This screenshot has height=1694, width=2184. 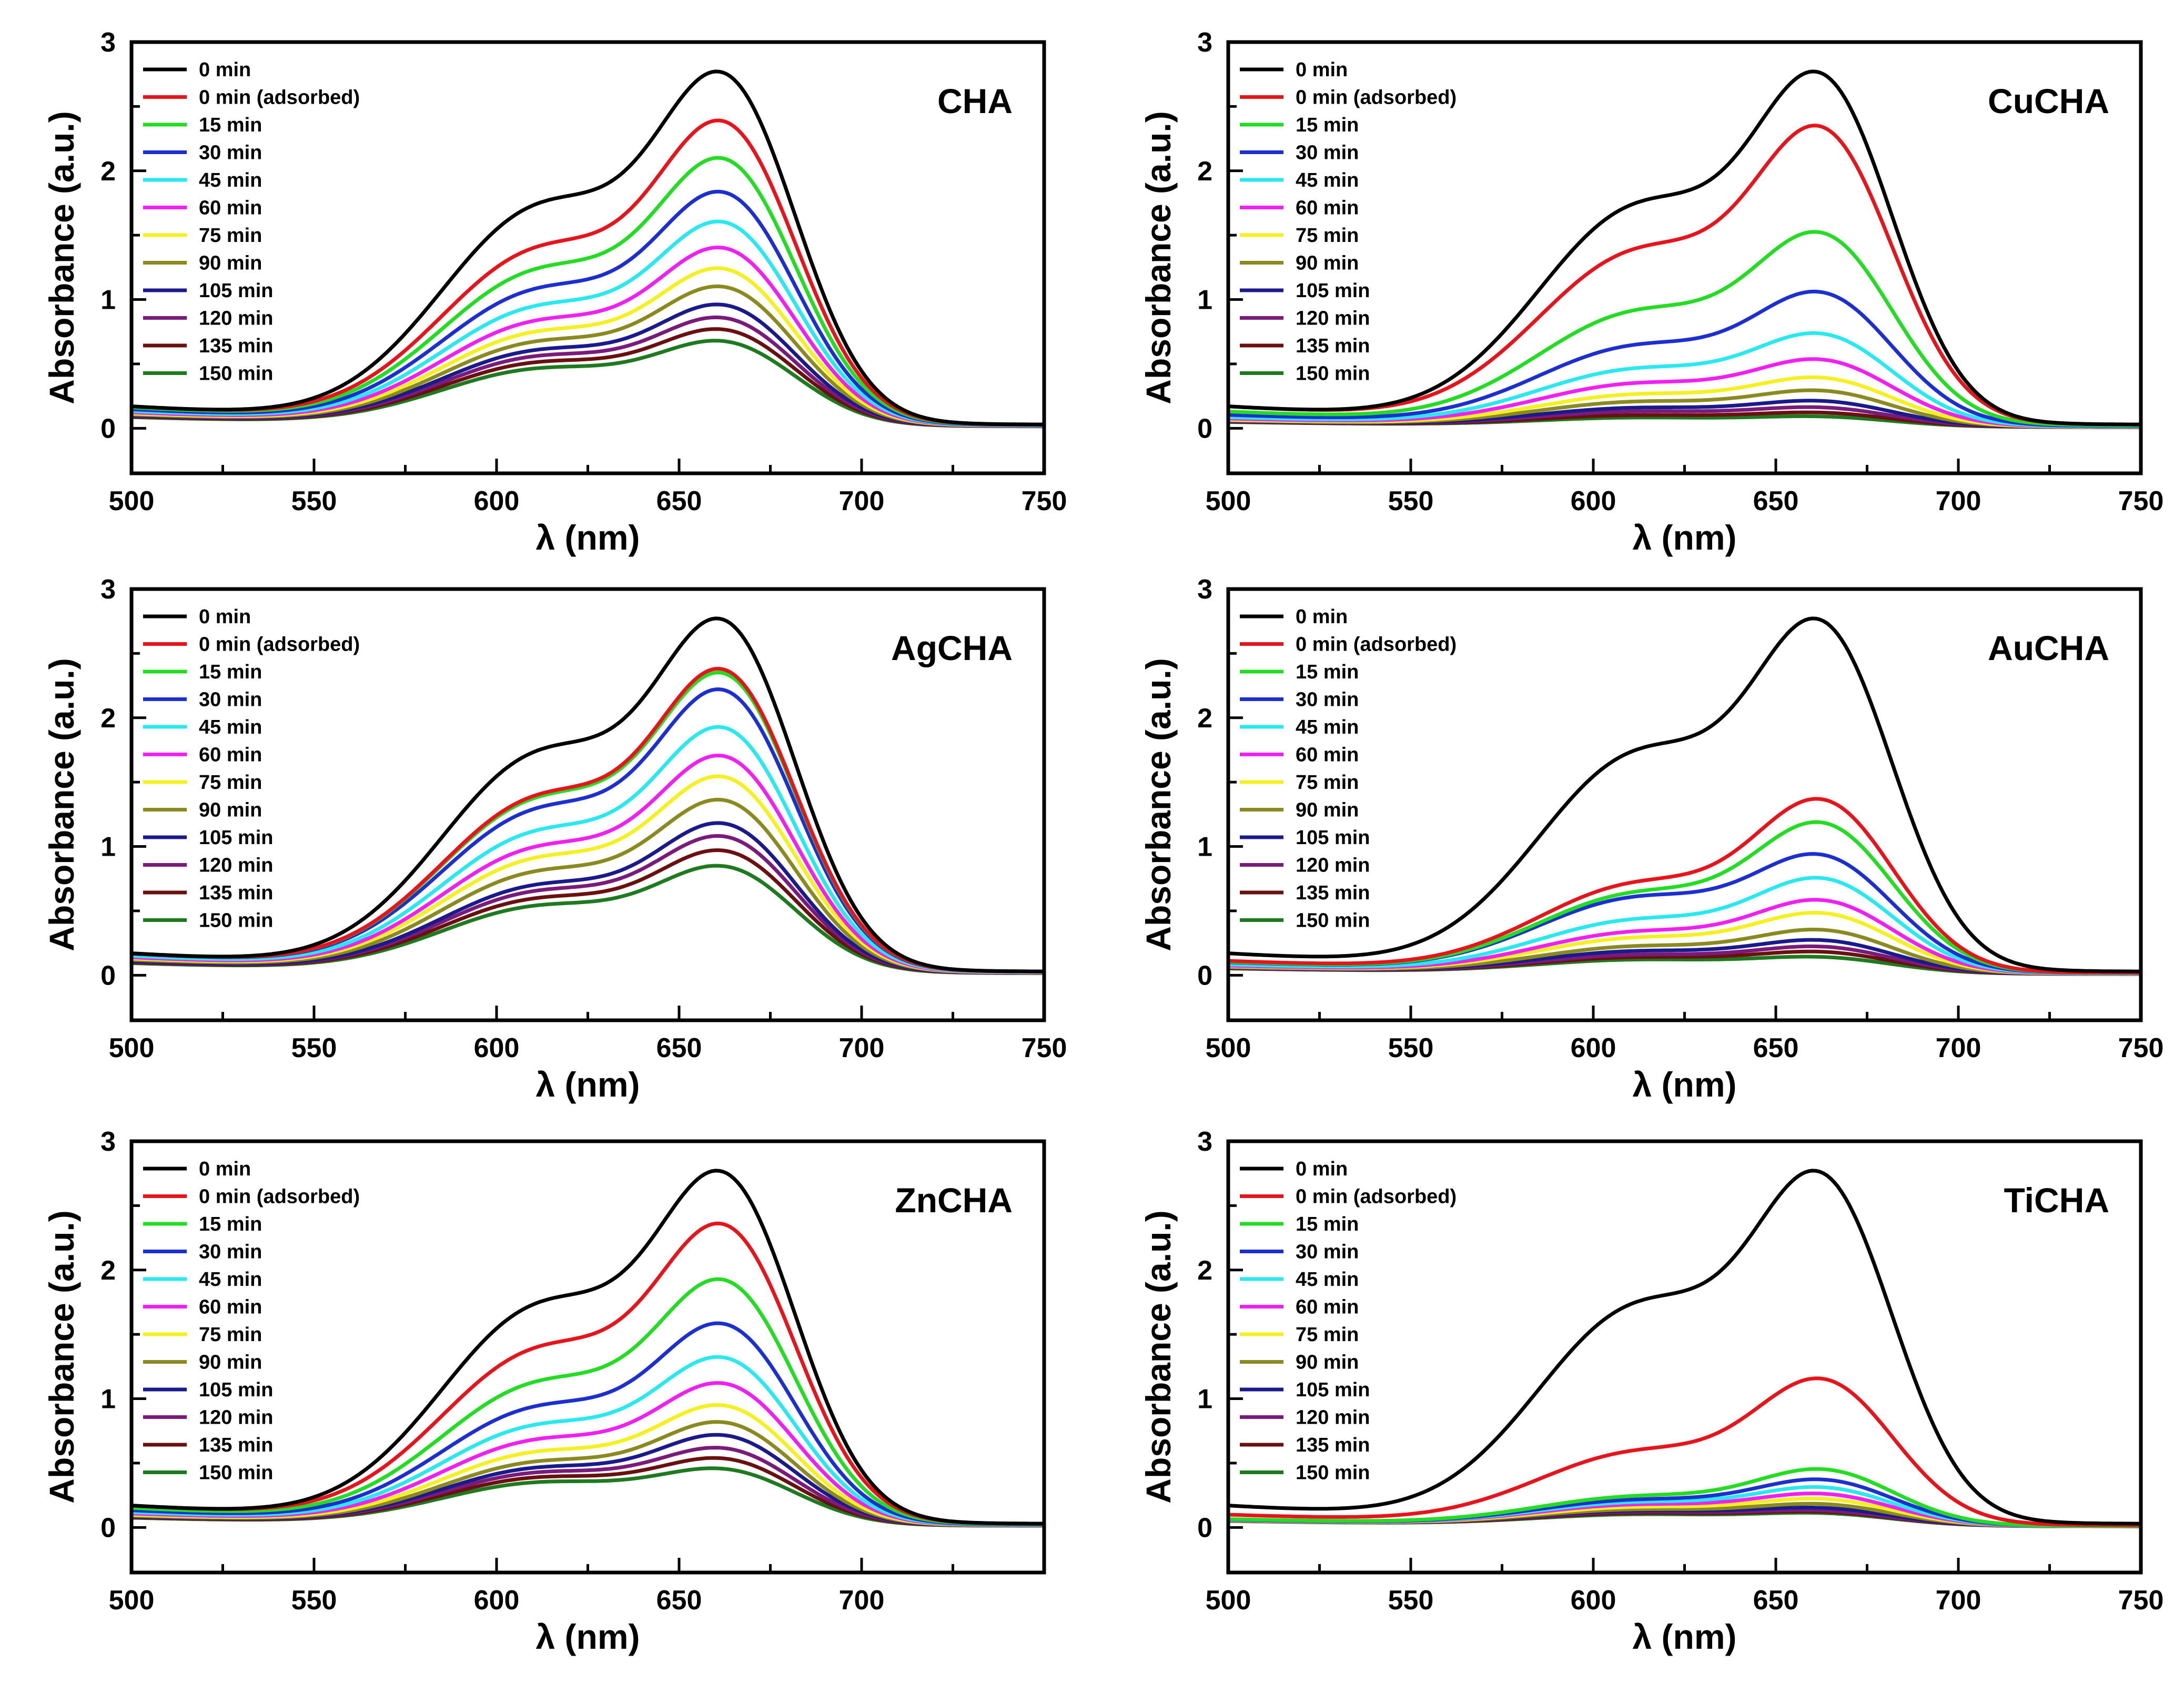 What do you see at coordinates (952, 647) in the screenshot?
I see `panel-label: AgCHA` at bounding box center [952, 647].